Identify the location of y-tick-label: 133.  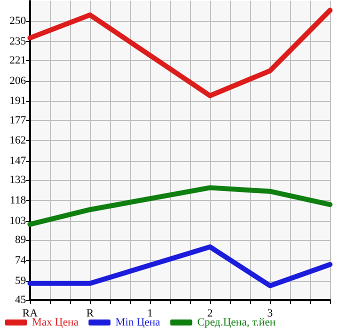
(18, 180).